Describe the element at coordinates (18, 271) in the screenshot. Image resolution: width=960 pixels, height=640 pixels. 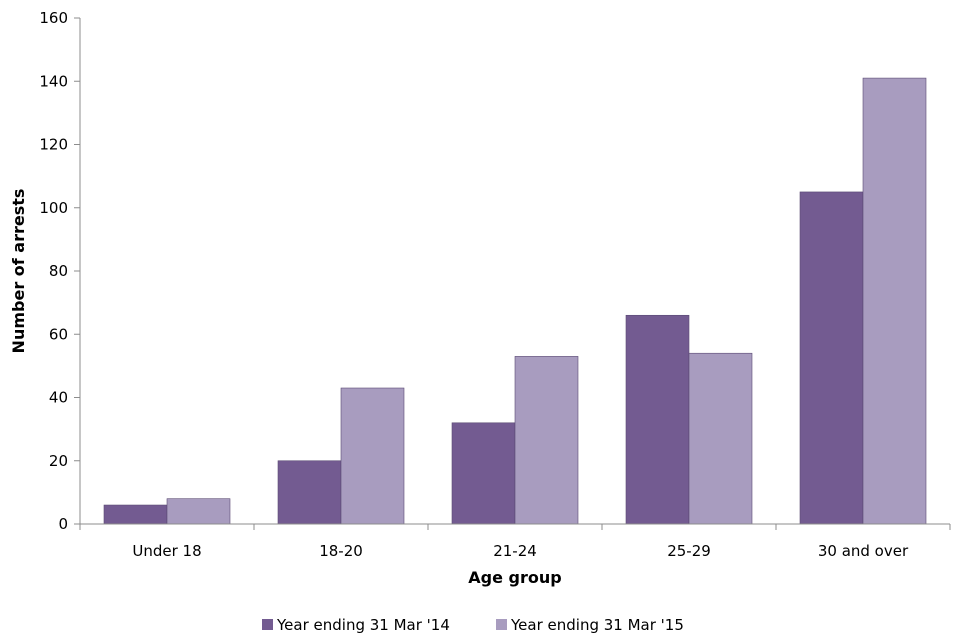
I see `y-axis-title: Number of arrests` at that location.